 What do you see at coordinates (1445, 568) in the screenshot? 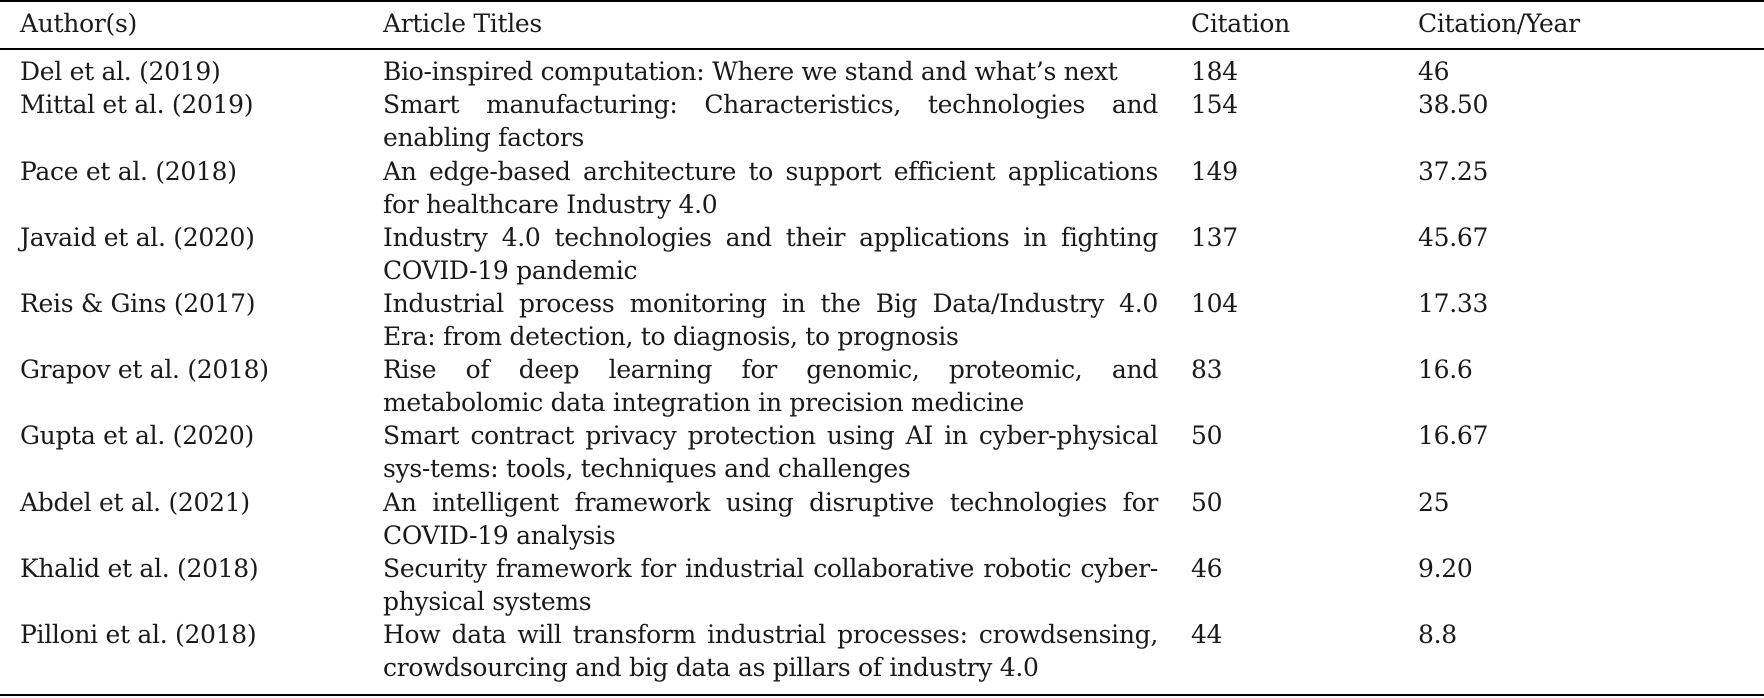
I see `citation-per-year-cell: 9.20` at bounding box center [1445, 568].